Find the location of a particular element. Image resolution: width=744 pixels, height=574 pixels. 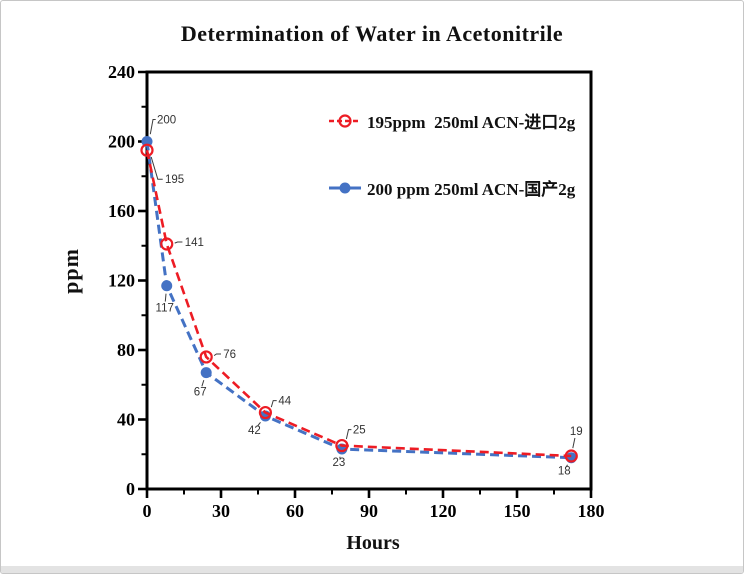

svg-text: 42 is located at coordinates (254, 431).